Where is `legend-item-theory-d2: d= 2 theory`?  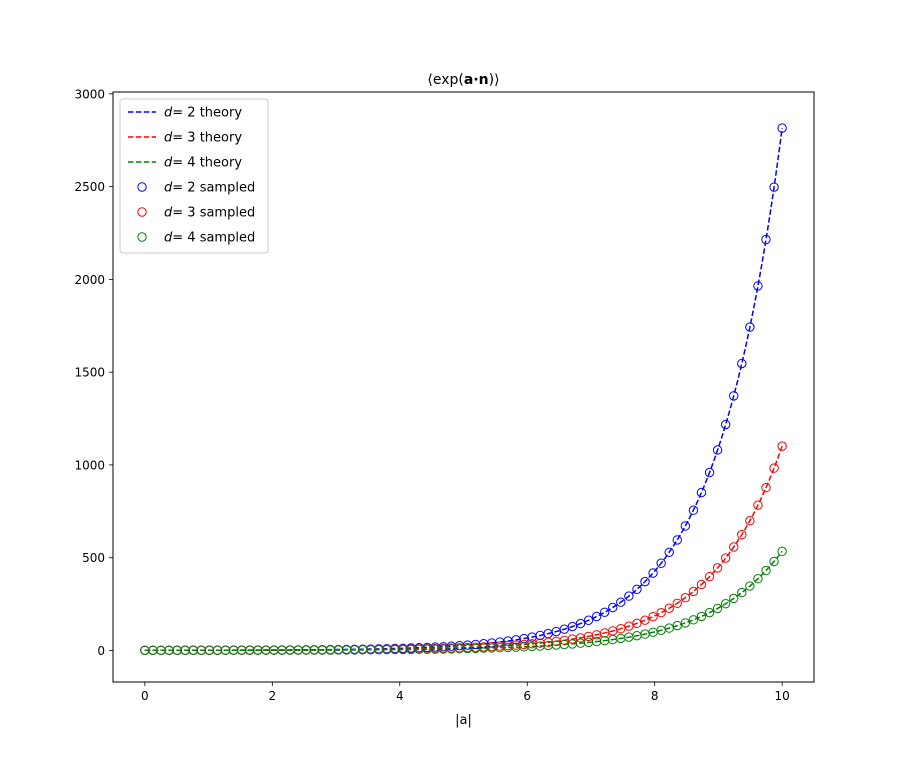 legend-item-theory-d2: d= 2 theory is located at coordinates (185, 113).